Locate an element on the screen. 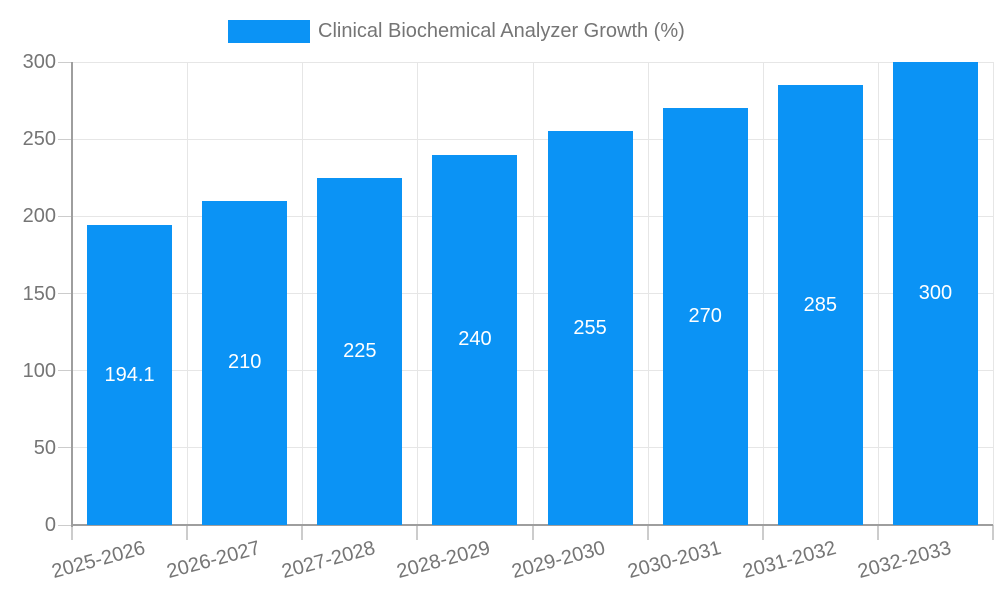  bar-value-label: 270 is located at coordinates (705, 316).